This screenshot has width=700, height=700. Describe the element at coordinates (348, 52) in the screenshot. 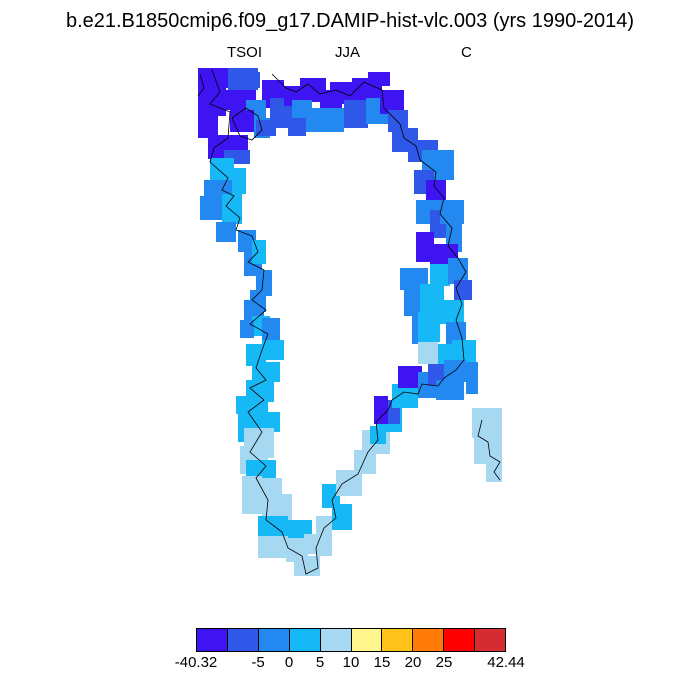

I see `season-label: JJA` at that location.